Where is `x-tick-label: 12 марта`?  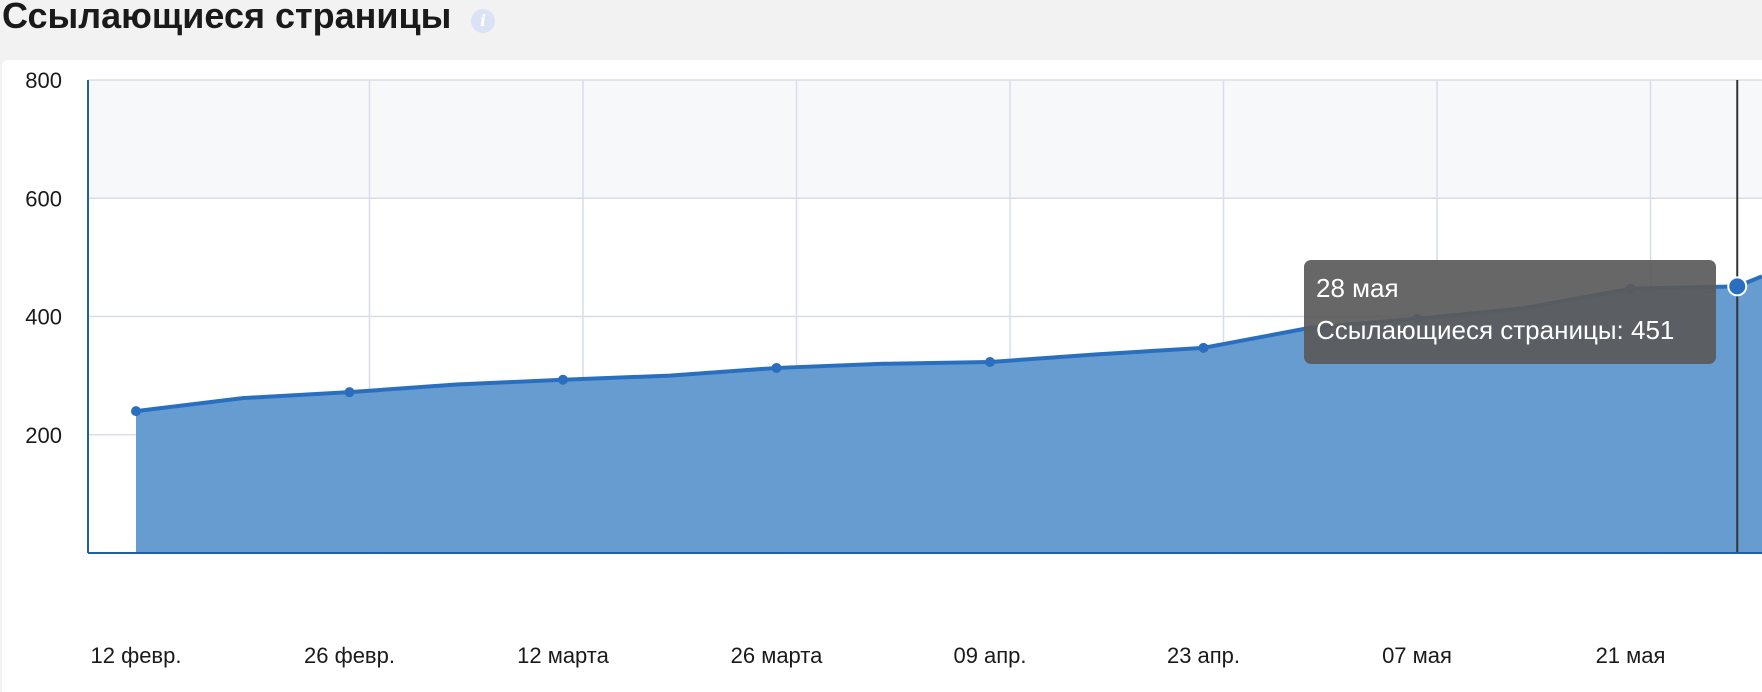 x-tick-label: 12 марта is located at coordinates (563, 655).